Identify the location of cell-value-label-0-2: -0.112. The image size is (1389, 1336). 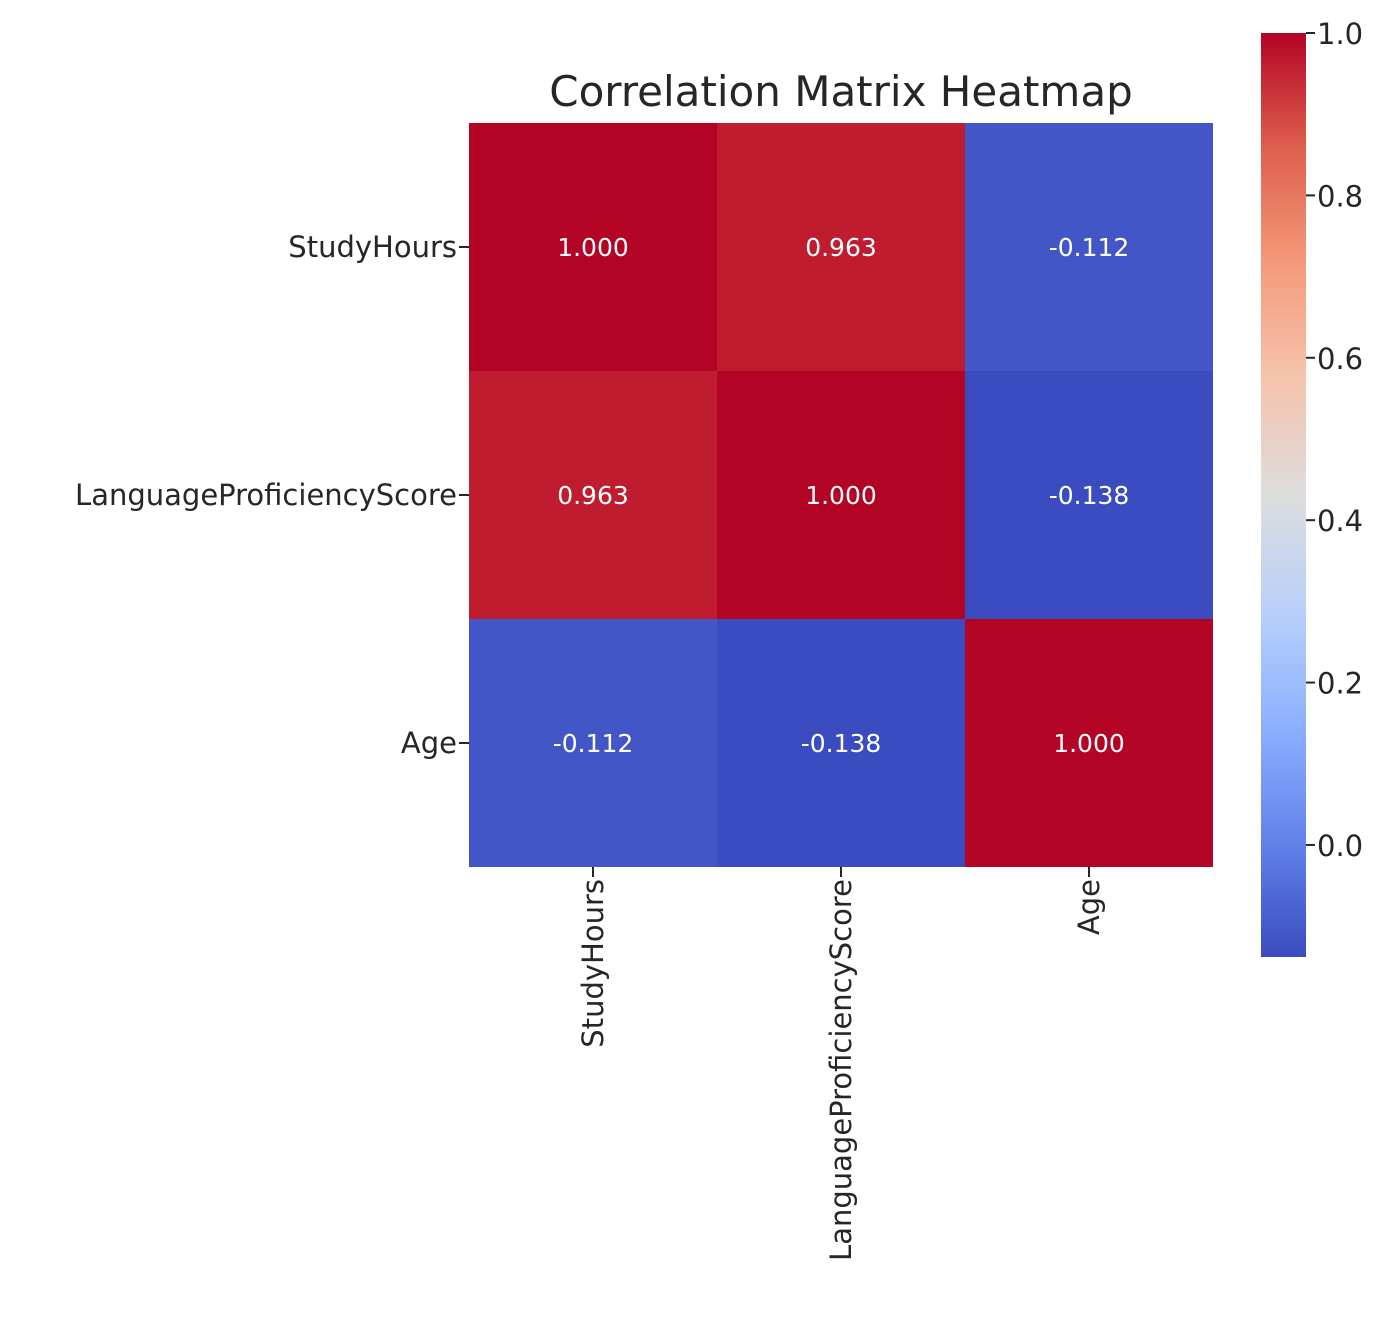
(1089, 247).